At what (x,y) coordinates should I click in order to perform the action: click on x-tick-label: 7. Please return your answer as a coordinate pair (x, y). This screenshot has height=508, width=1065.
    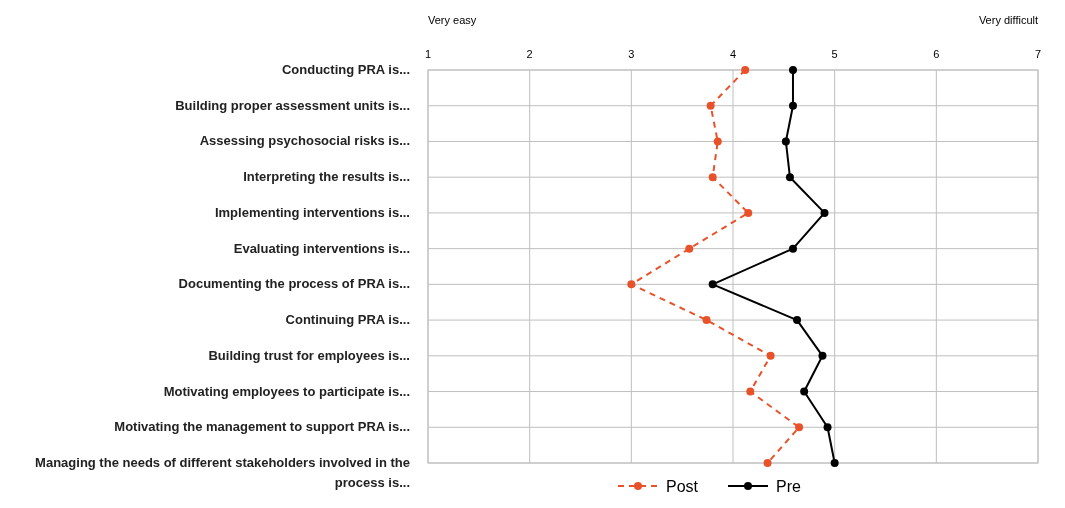
    Looking at the image, I should click on (1038, 54).